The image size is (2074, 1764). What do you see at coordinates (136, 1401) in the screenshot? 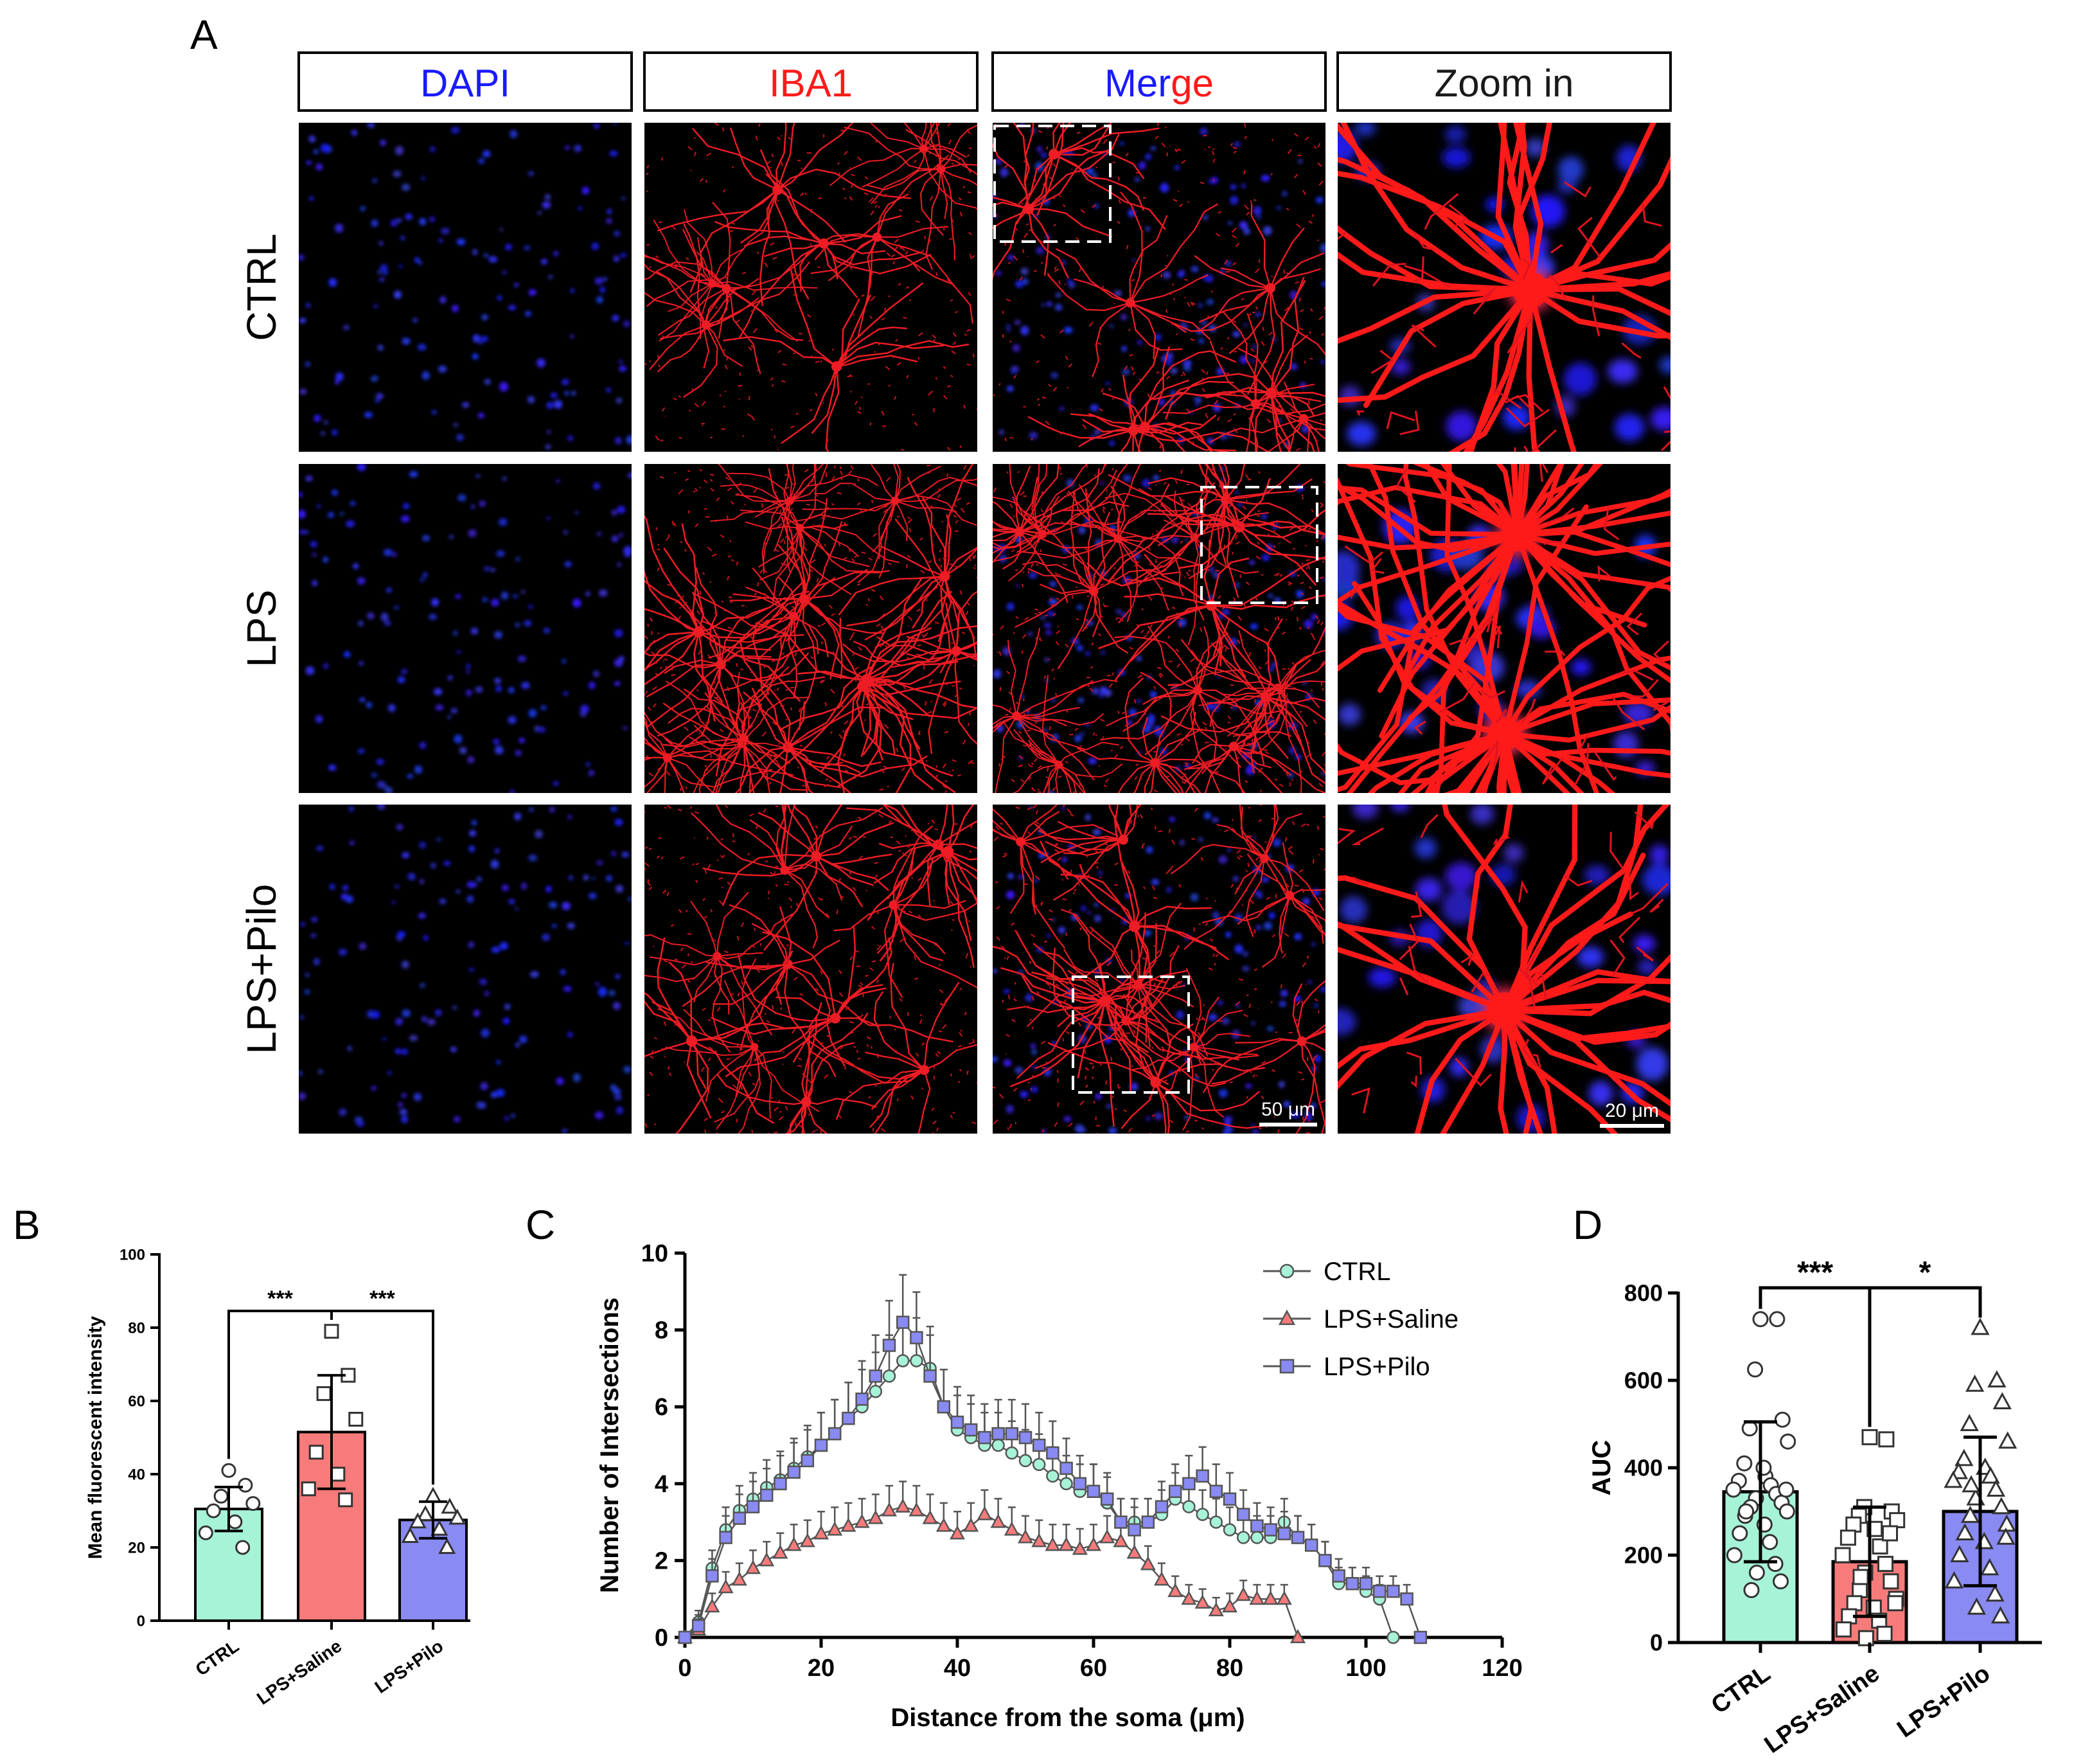
I see `y-tick-label: 60` at bounding box center [136, 1401].